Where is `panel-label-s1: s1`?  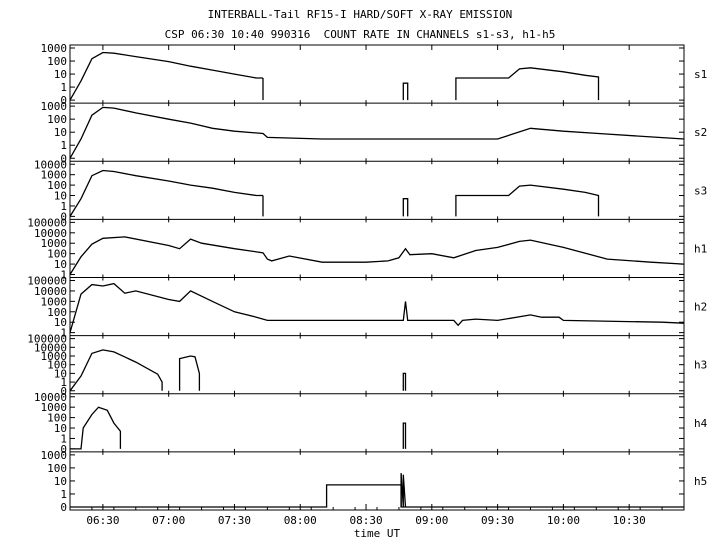 panel-label-s1: s1 is located at coordinates (700, 74).